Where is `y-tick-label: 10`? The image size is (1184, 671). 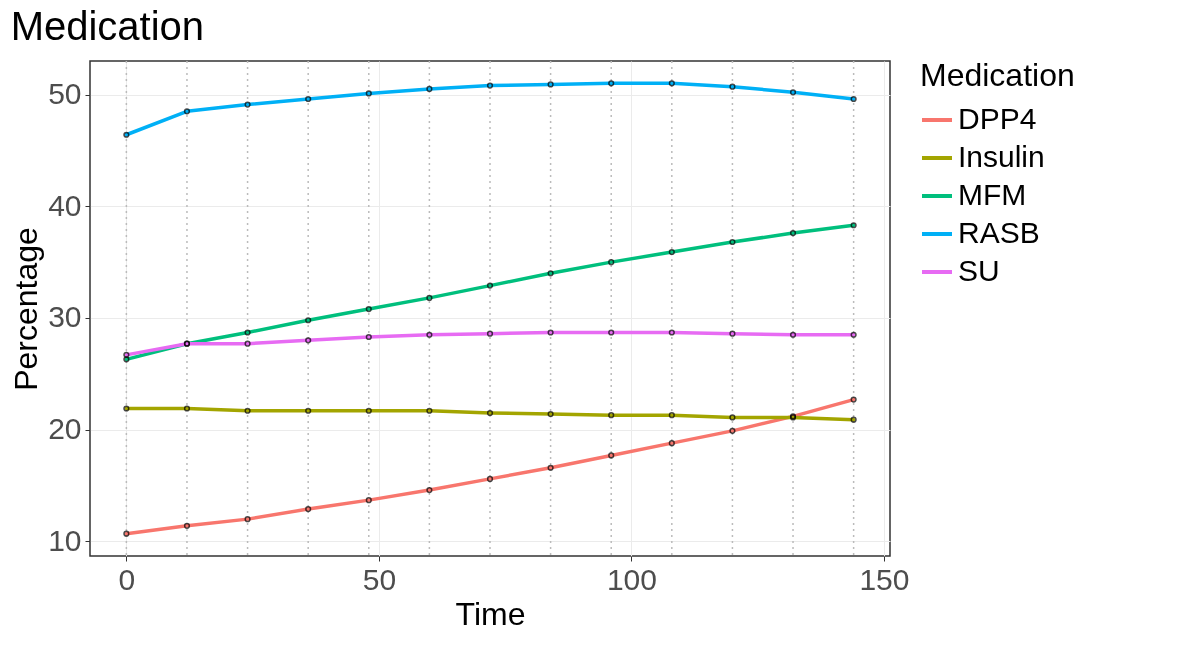
y-tick-label: 10 is located at coordinates (65, 540).